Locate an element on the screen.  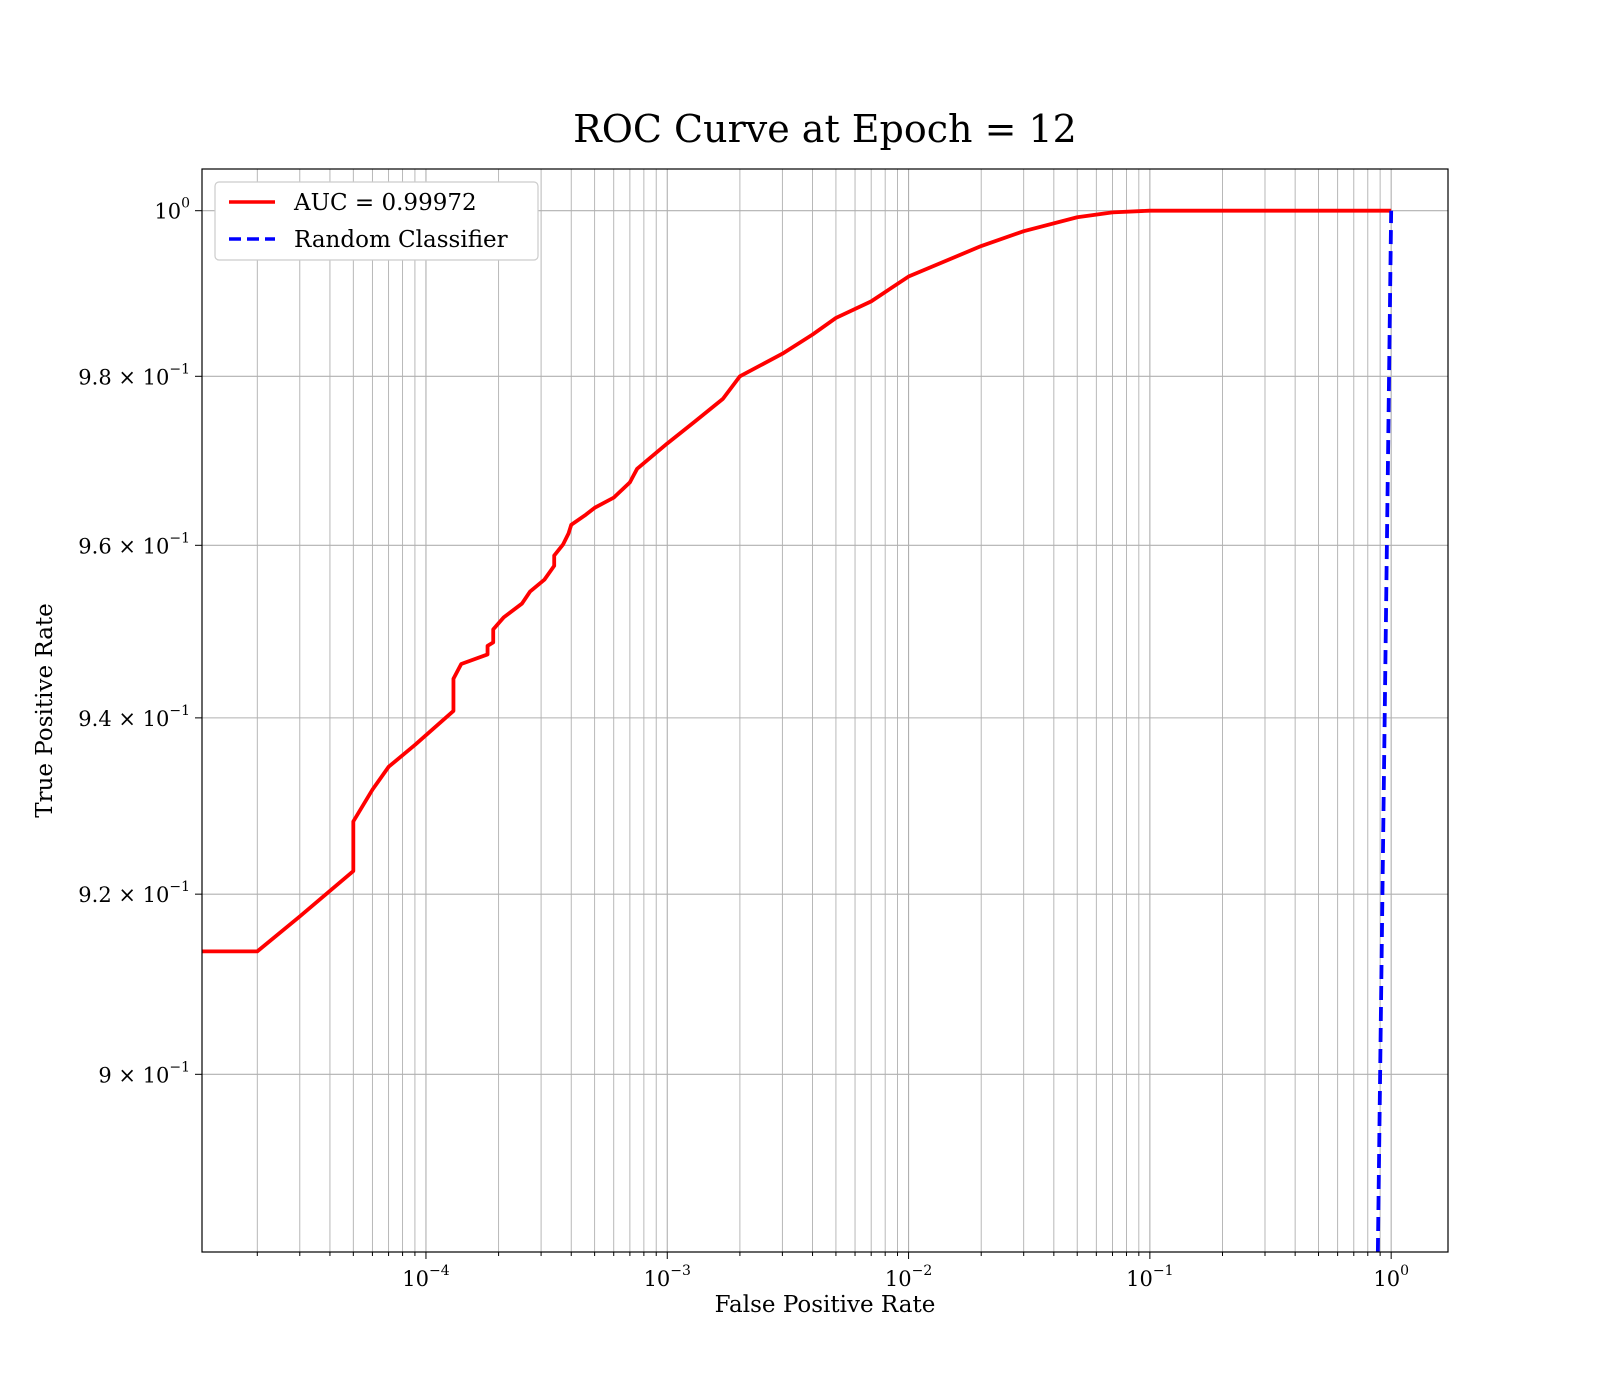
x-tick-label: 10⁻² is located at coordinates (908, 1277).